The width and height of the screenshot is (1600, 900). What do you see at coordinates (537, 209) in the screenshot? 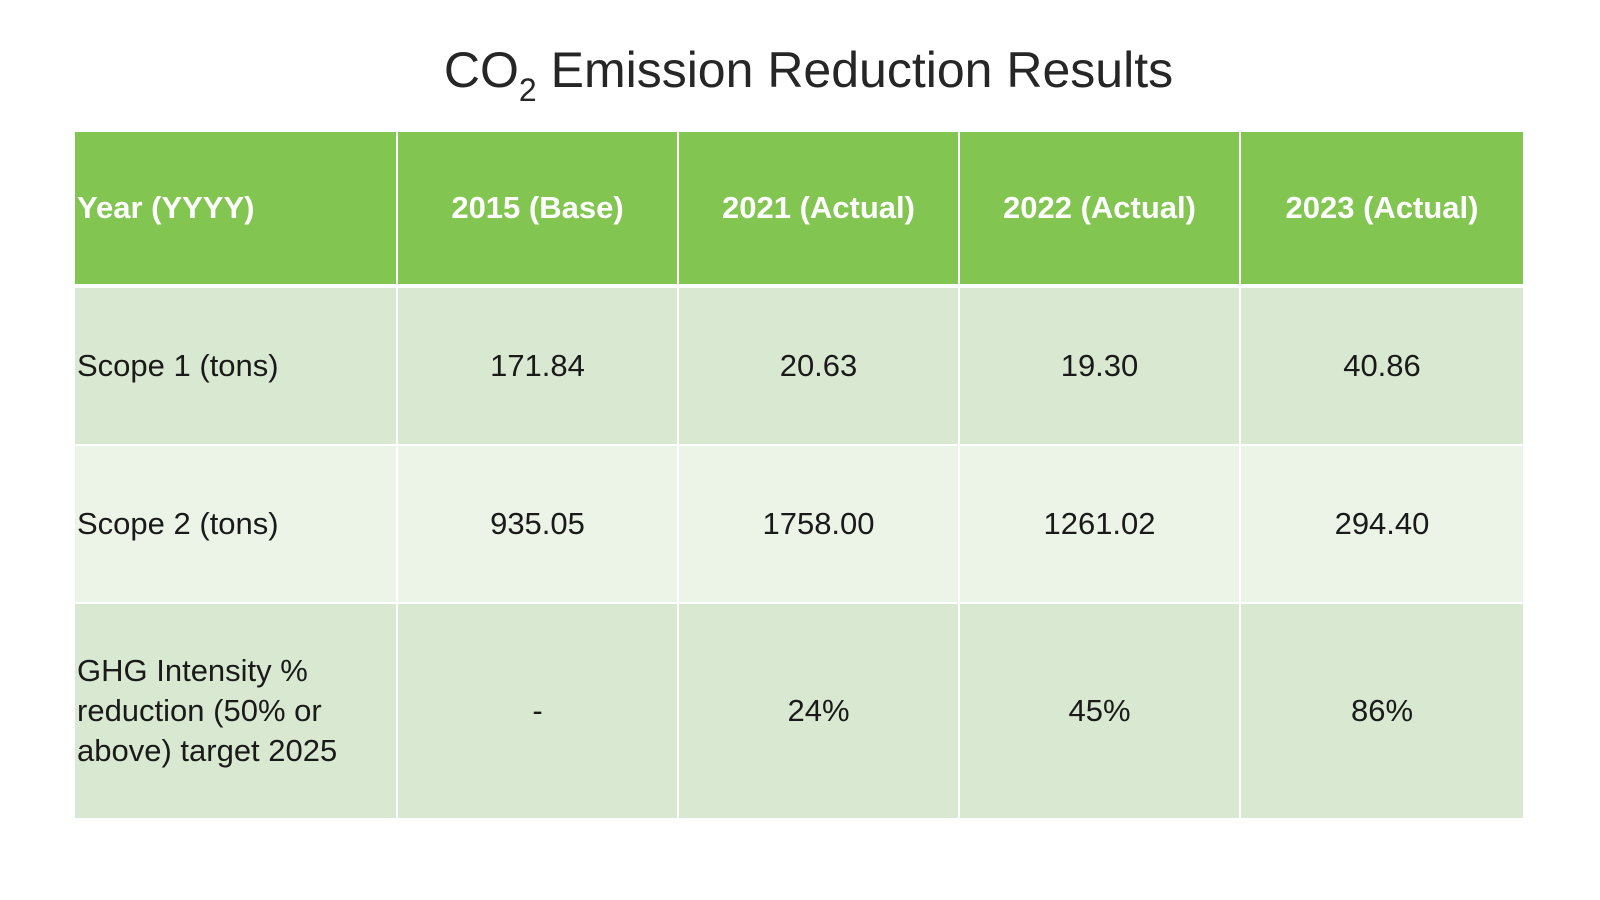
I see `header-2015: 2015 (Base)` at bounding box center [537, 209].